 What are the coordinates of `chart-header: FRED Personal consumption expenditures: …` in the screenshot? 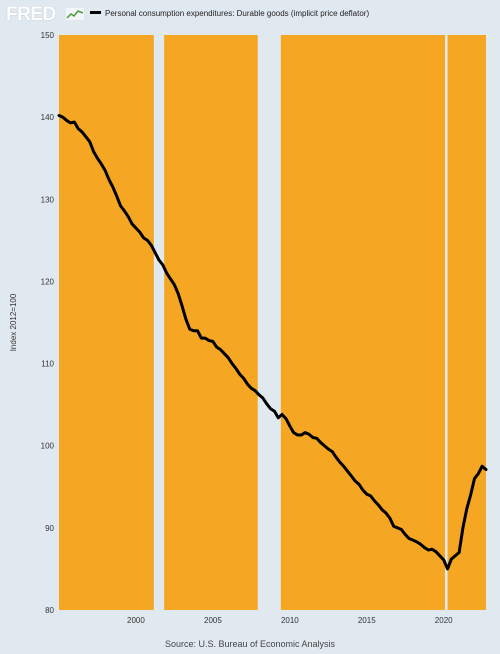 It's located at (250, 15).